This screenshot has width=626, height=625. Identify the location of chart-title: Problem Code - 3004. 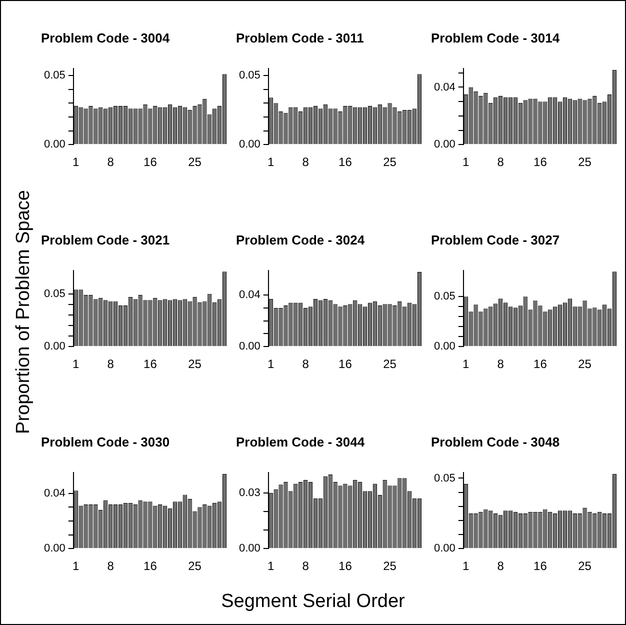
(105, 38).